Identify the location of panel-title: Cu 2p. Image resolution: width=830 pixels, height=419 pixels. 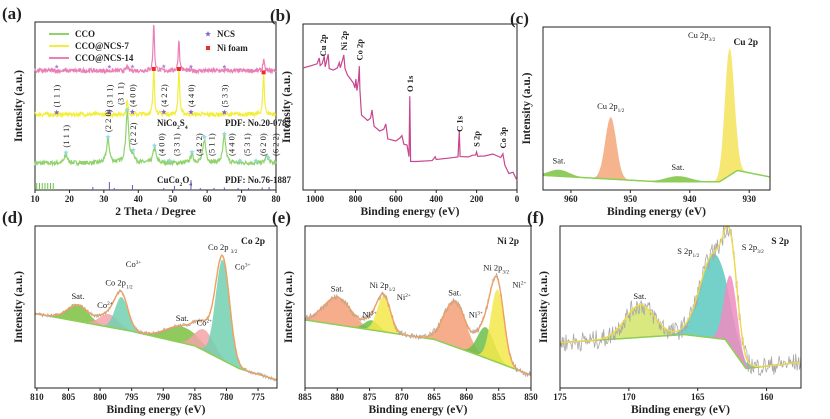
(745, 43).